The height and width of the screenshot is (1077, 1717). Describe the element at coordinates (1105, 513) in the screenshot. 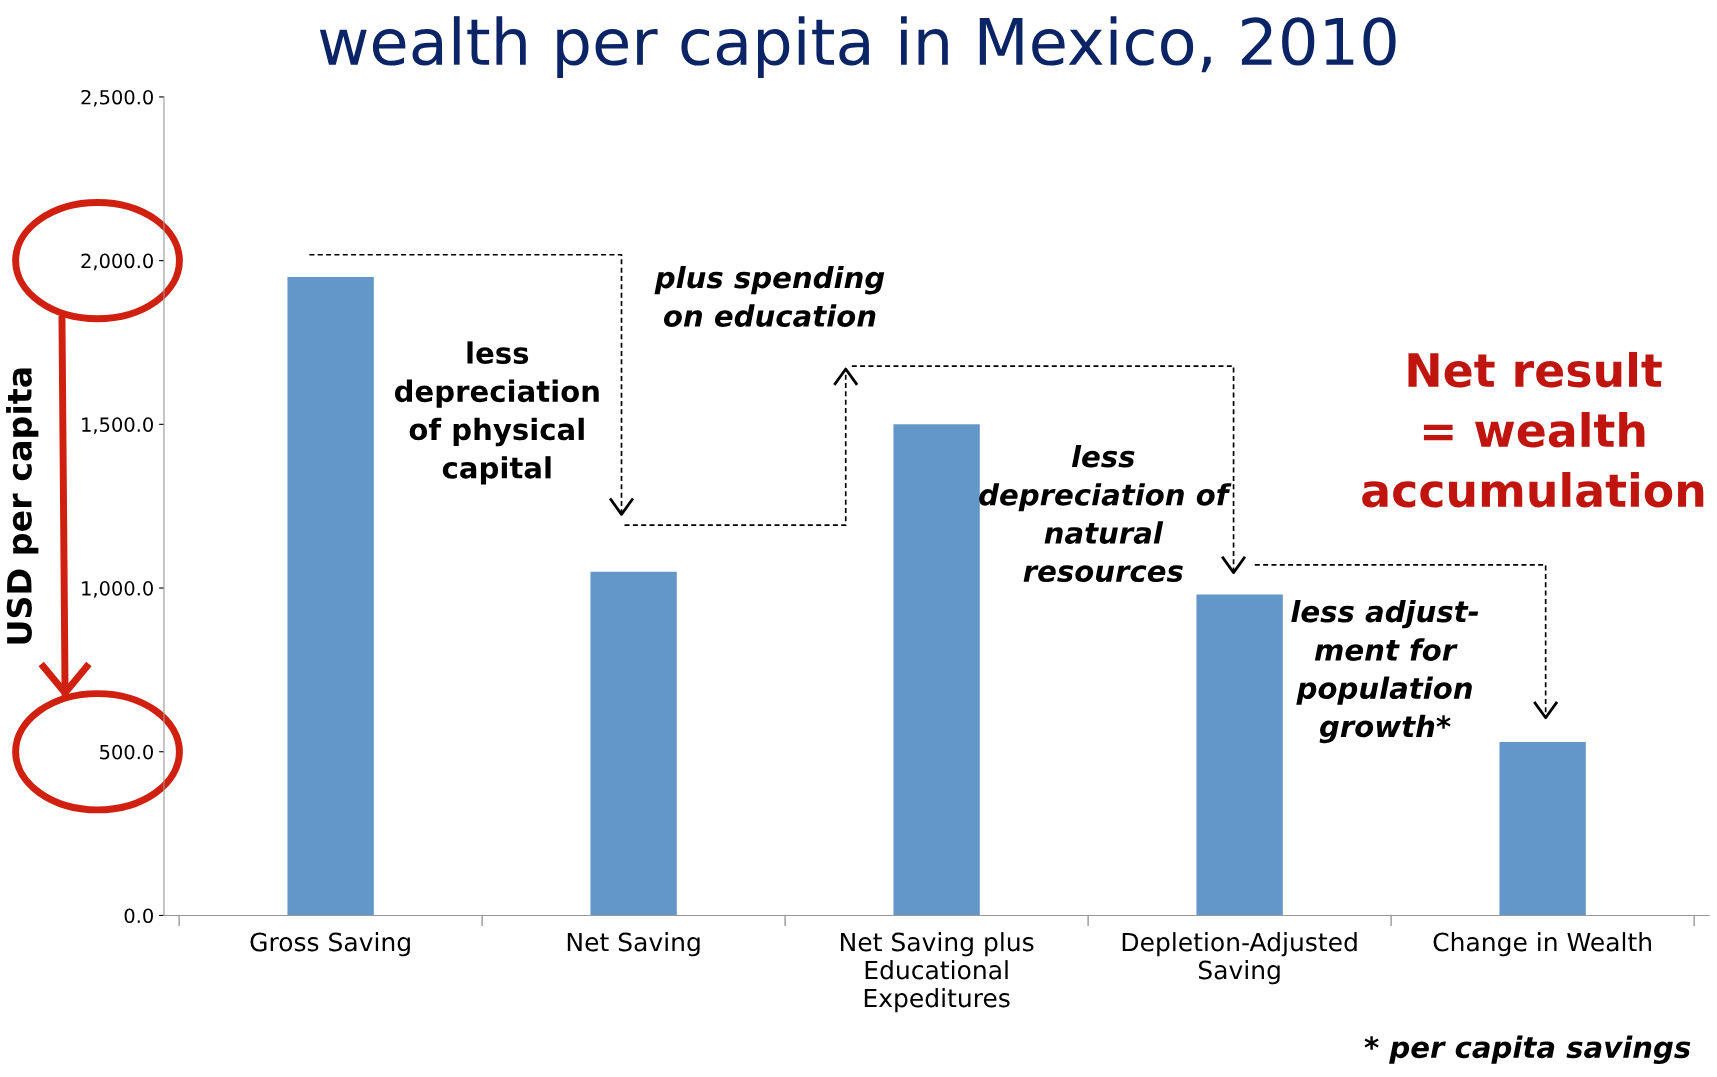

I see `annotation: less depreciation of natural resources` at that location.